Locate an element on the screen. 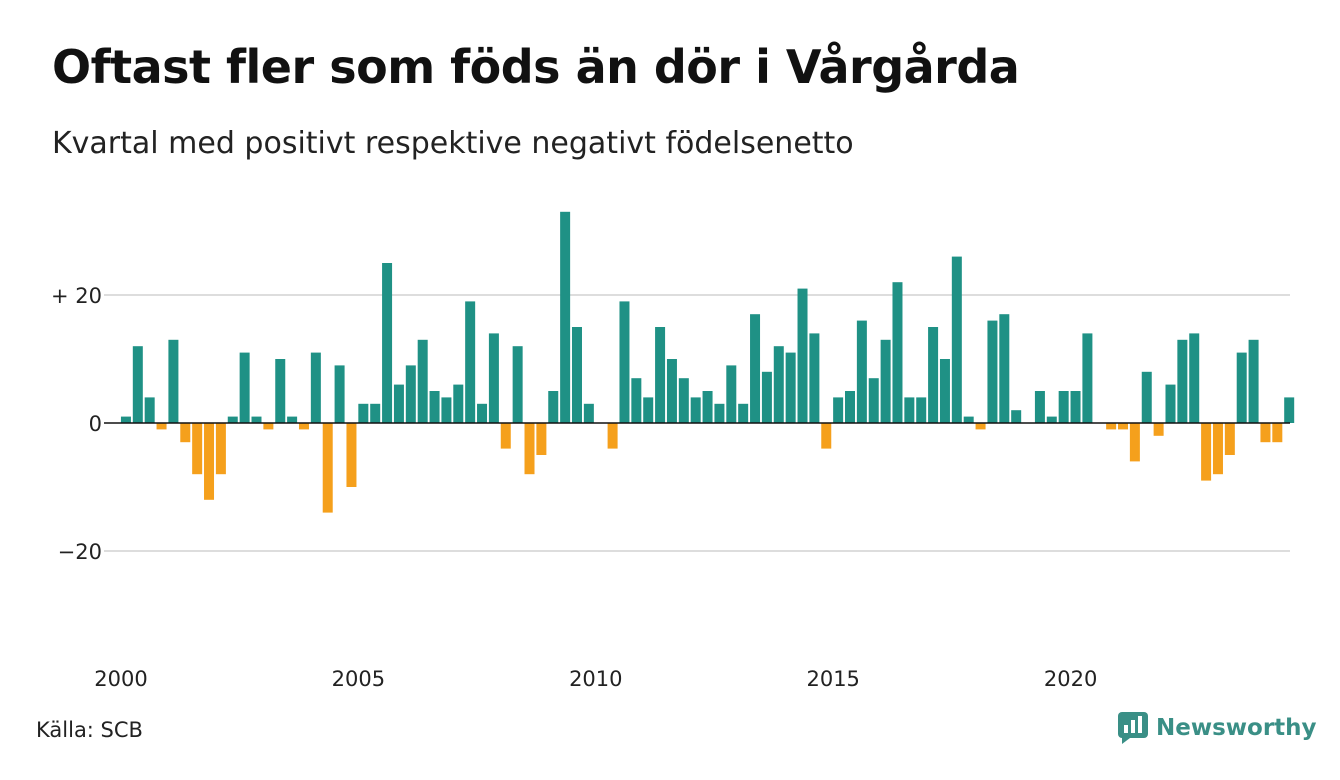  x-tick-label: 2020 is located at coordinates (1070, 679).